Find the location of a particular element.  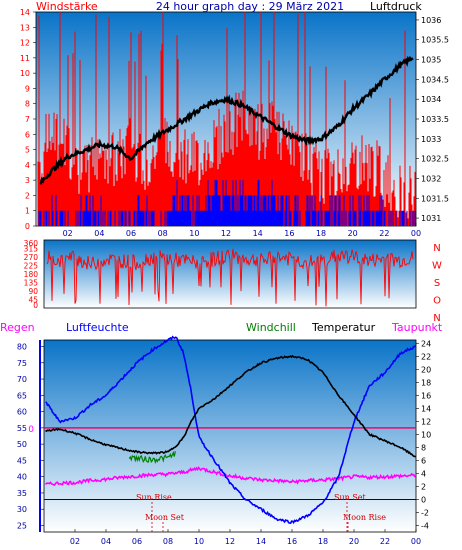

humidity-y-tick: 40 is located at coordinates (22, 477).